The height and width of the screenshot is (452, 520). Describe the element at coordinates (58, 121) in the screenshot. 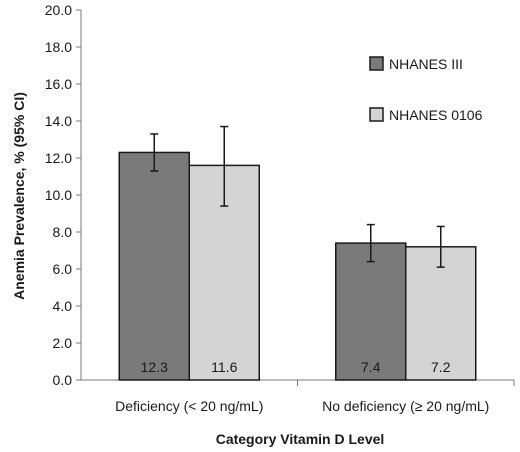

I see `y-tick-label: 14.0` at that location.